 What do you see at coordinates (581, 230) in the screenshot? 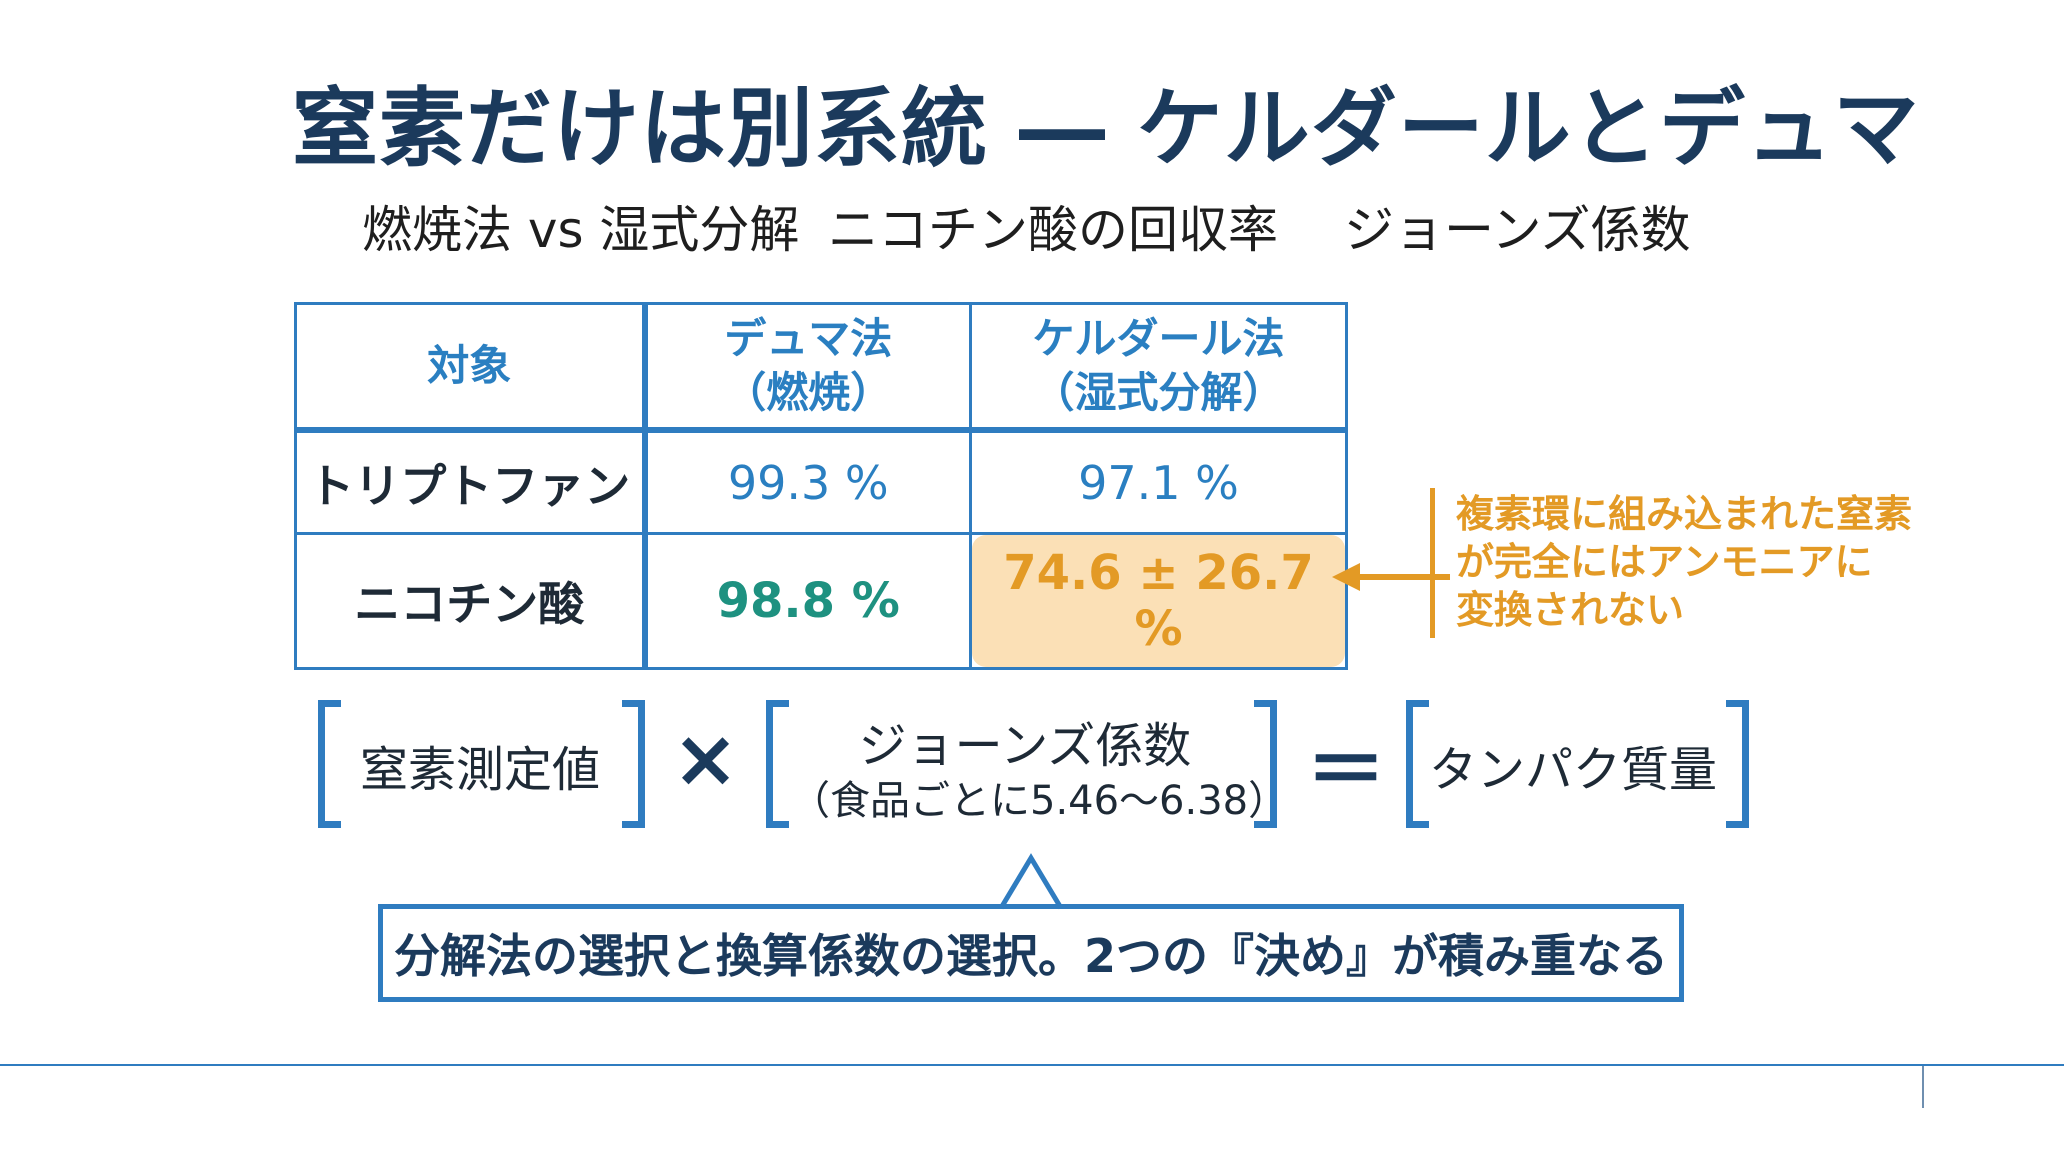
I see `subtitle-item-combustion-vs-wet: 燃焼法 vs 湿式分解` at bounding box center [581, 230].